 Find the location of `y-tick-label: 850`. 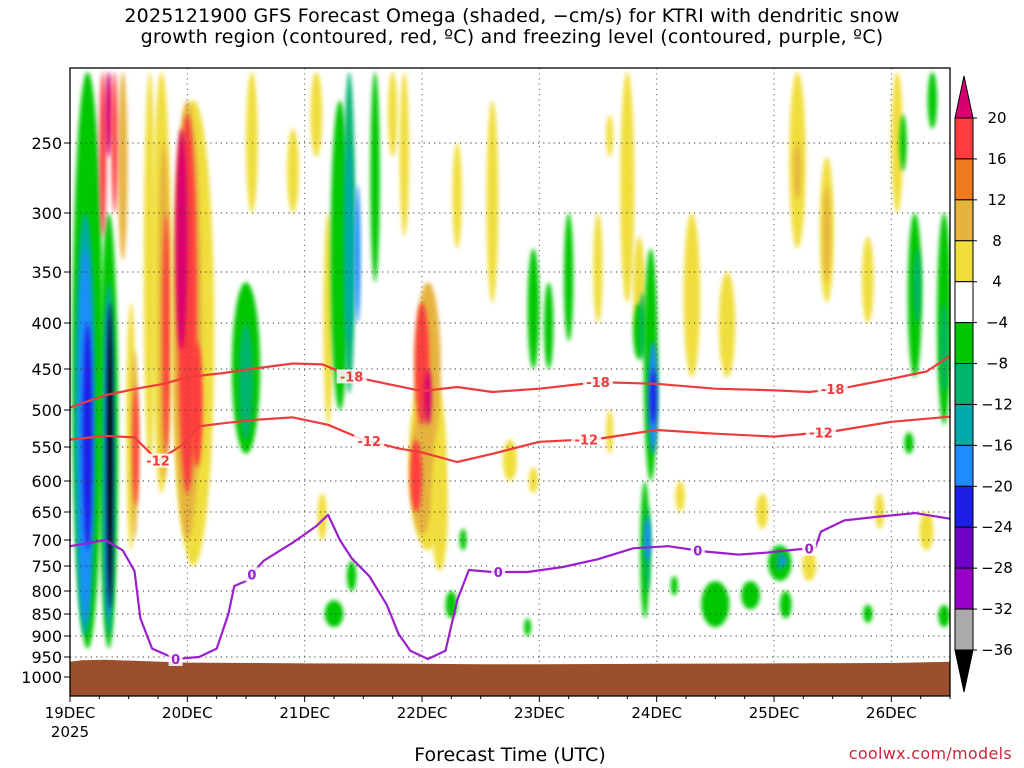

y-tick-label: 850 is located at coordinates (46, 614).